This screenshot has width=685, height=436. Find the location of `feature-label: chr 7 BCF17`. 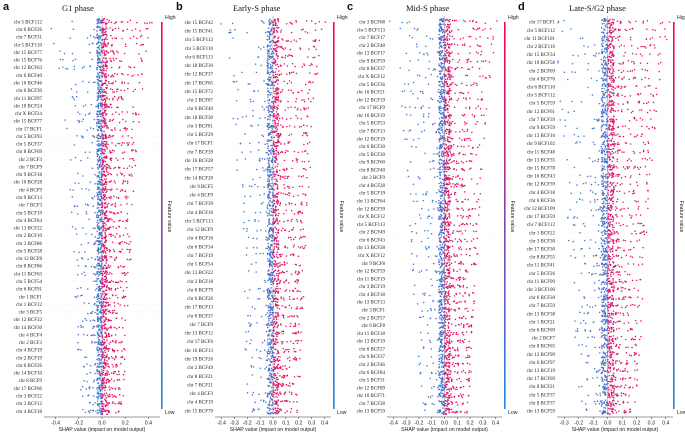

feature-label: chr 7 BCF17 is located at coordinates (372, 38).